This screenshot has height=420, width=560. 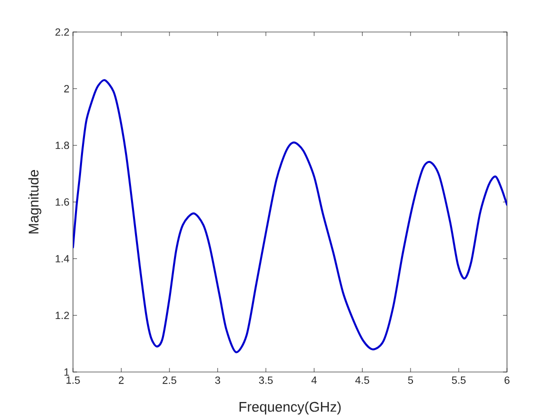 What do you see at coordinates (290, 408) in the screenshot?
I see `x-axis-title: Frequency(GHz)` at bounding box center [290, 408].